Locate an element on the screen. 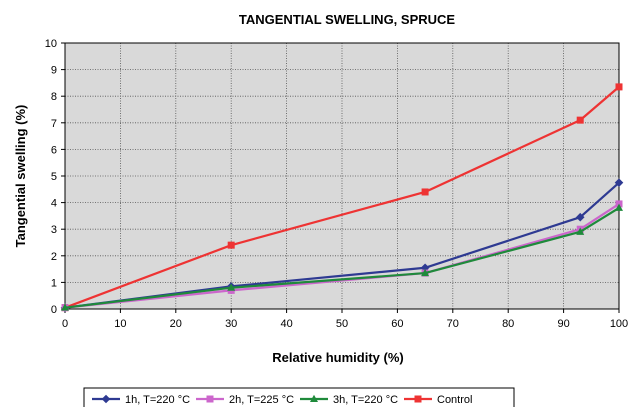  x-tick-label: 50 is located at coordinates (342, 324).